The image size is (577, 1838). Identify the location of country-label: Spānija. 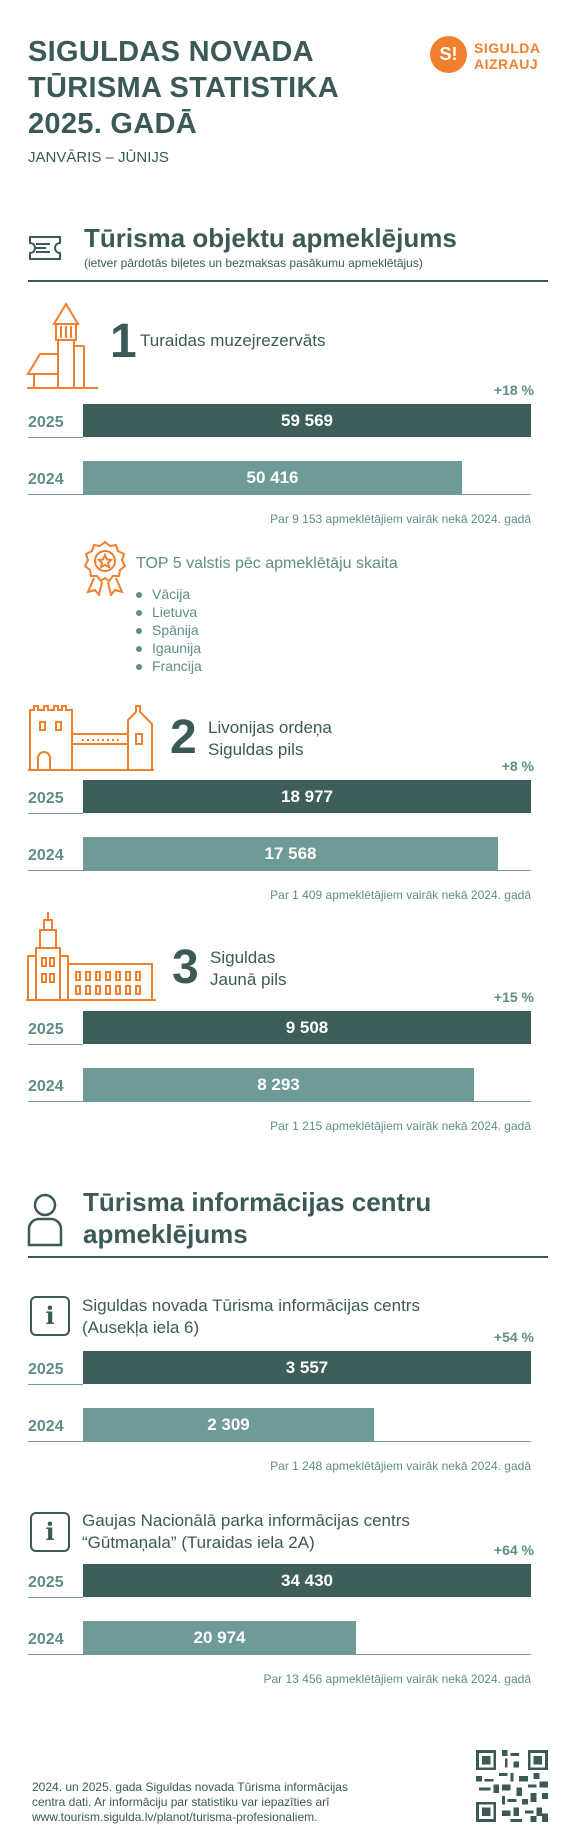
(175, 630).